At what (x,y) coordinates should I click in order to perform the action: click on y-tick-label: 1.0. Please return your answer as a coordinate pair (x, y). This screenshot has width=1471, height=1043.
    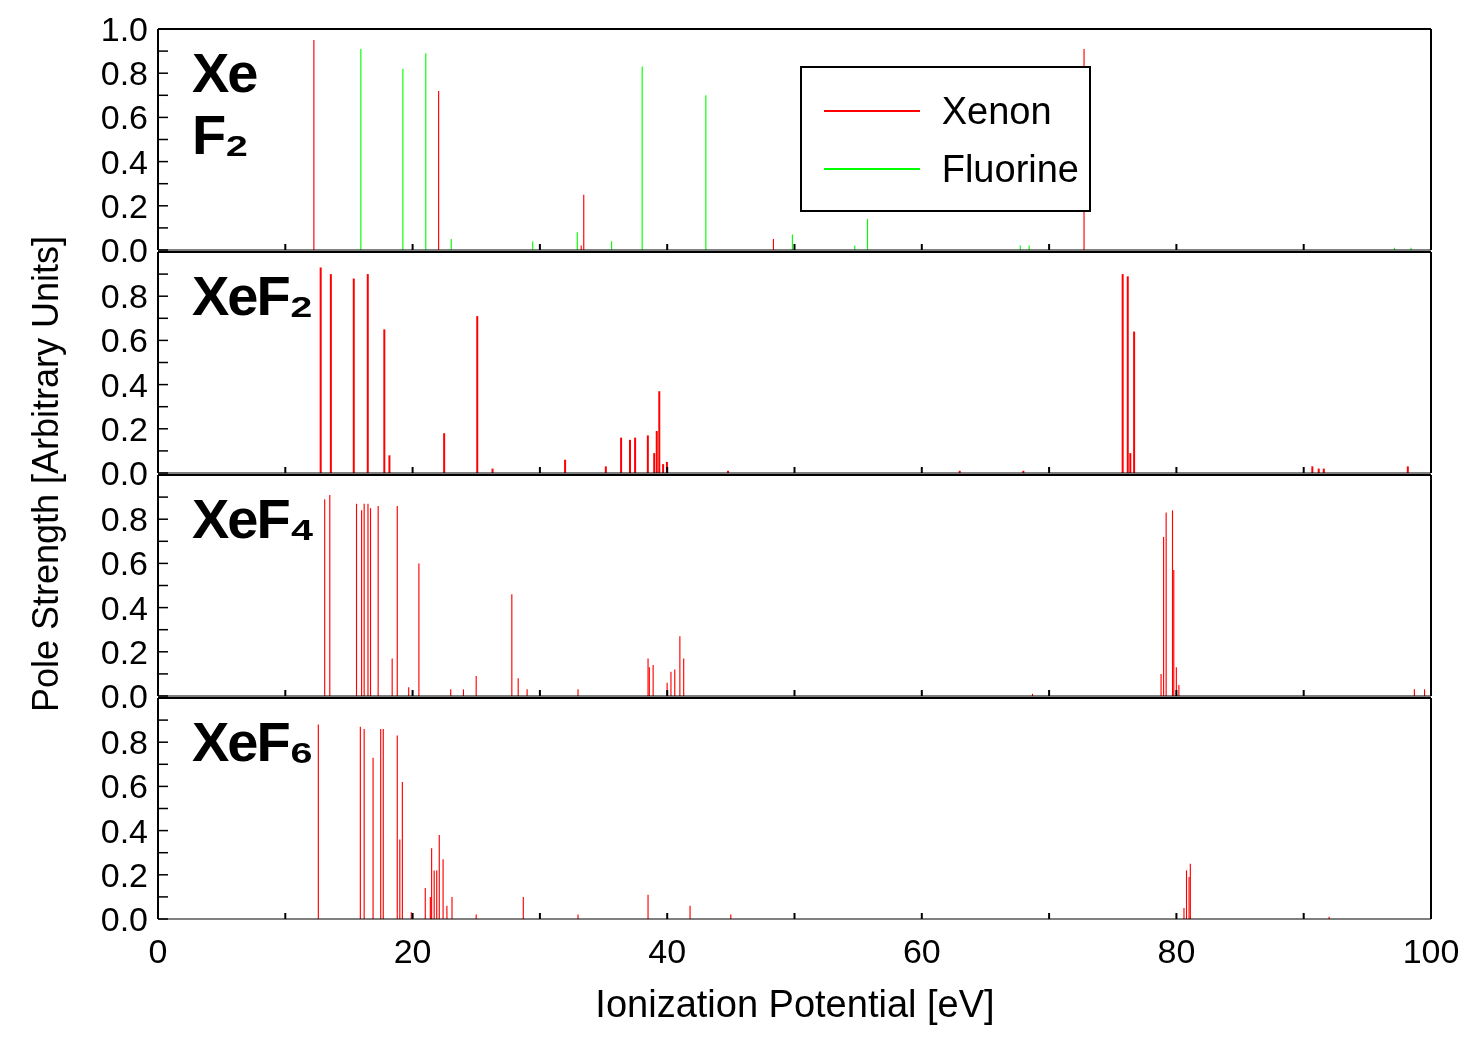
    Looking at the image, I should click on (124, 29).